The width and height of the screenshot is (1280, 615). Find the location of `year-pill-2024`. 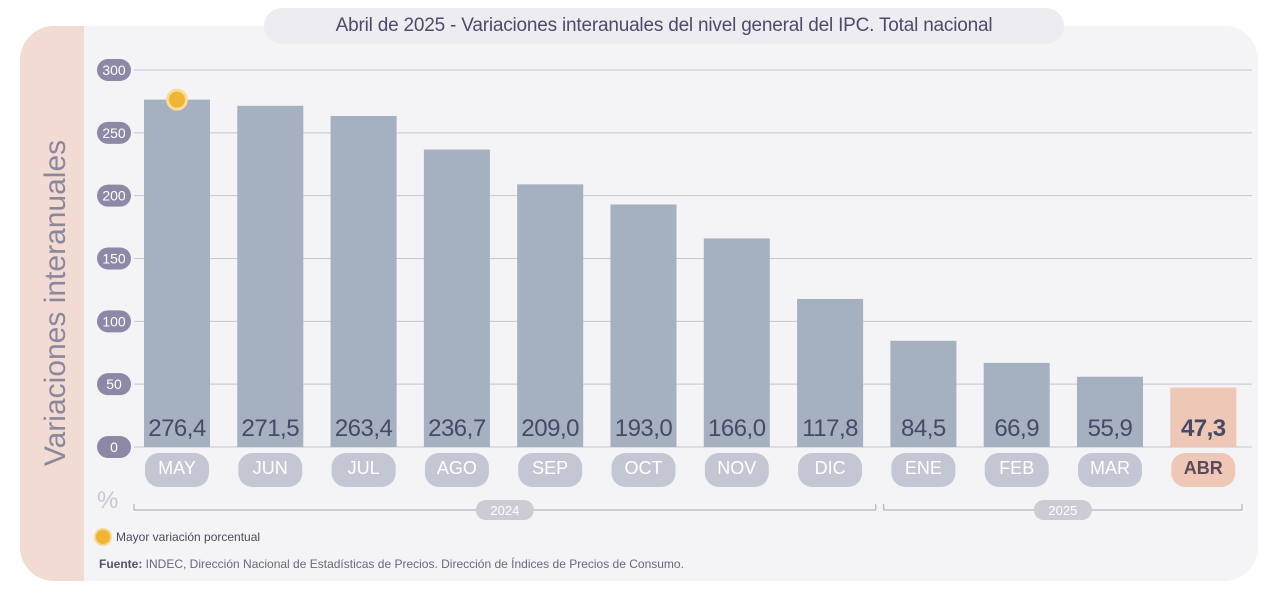

year-pill-2024 is located at coordinates (504, 510).